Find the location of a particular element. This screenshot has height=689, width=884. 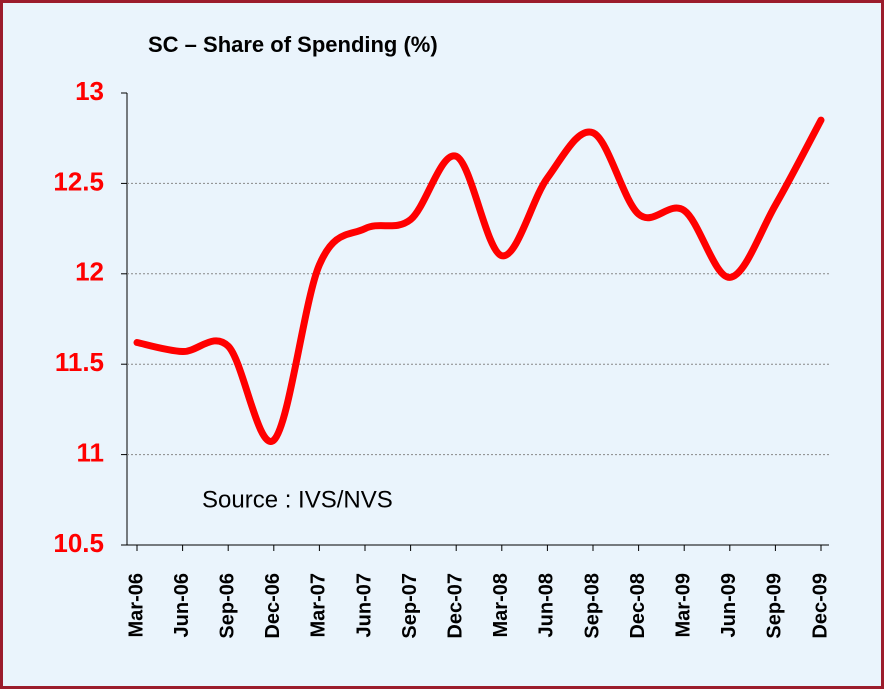

x-tick-label: Sep-08 is located at coordinates (592, 606).